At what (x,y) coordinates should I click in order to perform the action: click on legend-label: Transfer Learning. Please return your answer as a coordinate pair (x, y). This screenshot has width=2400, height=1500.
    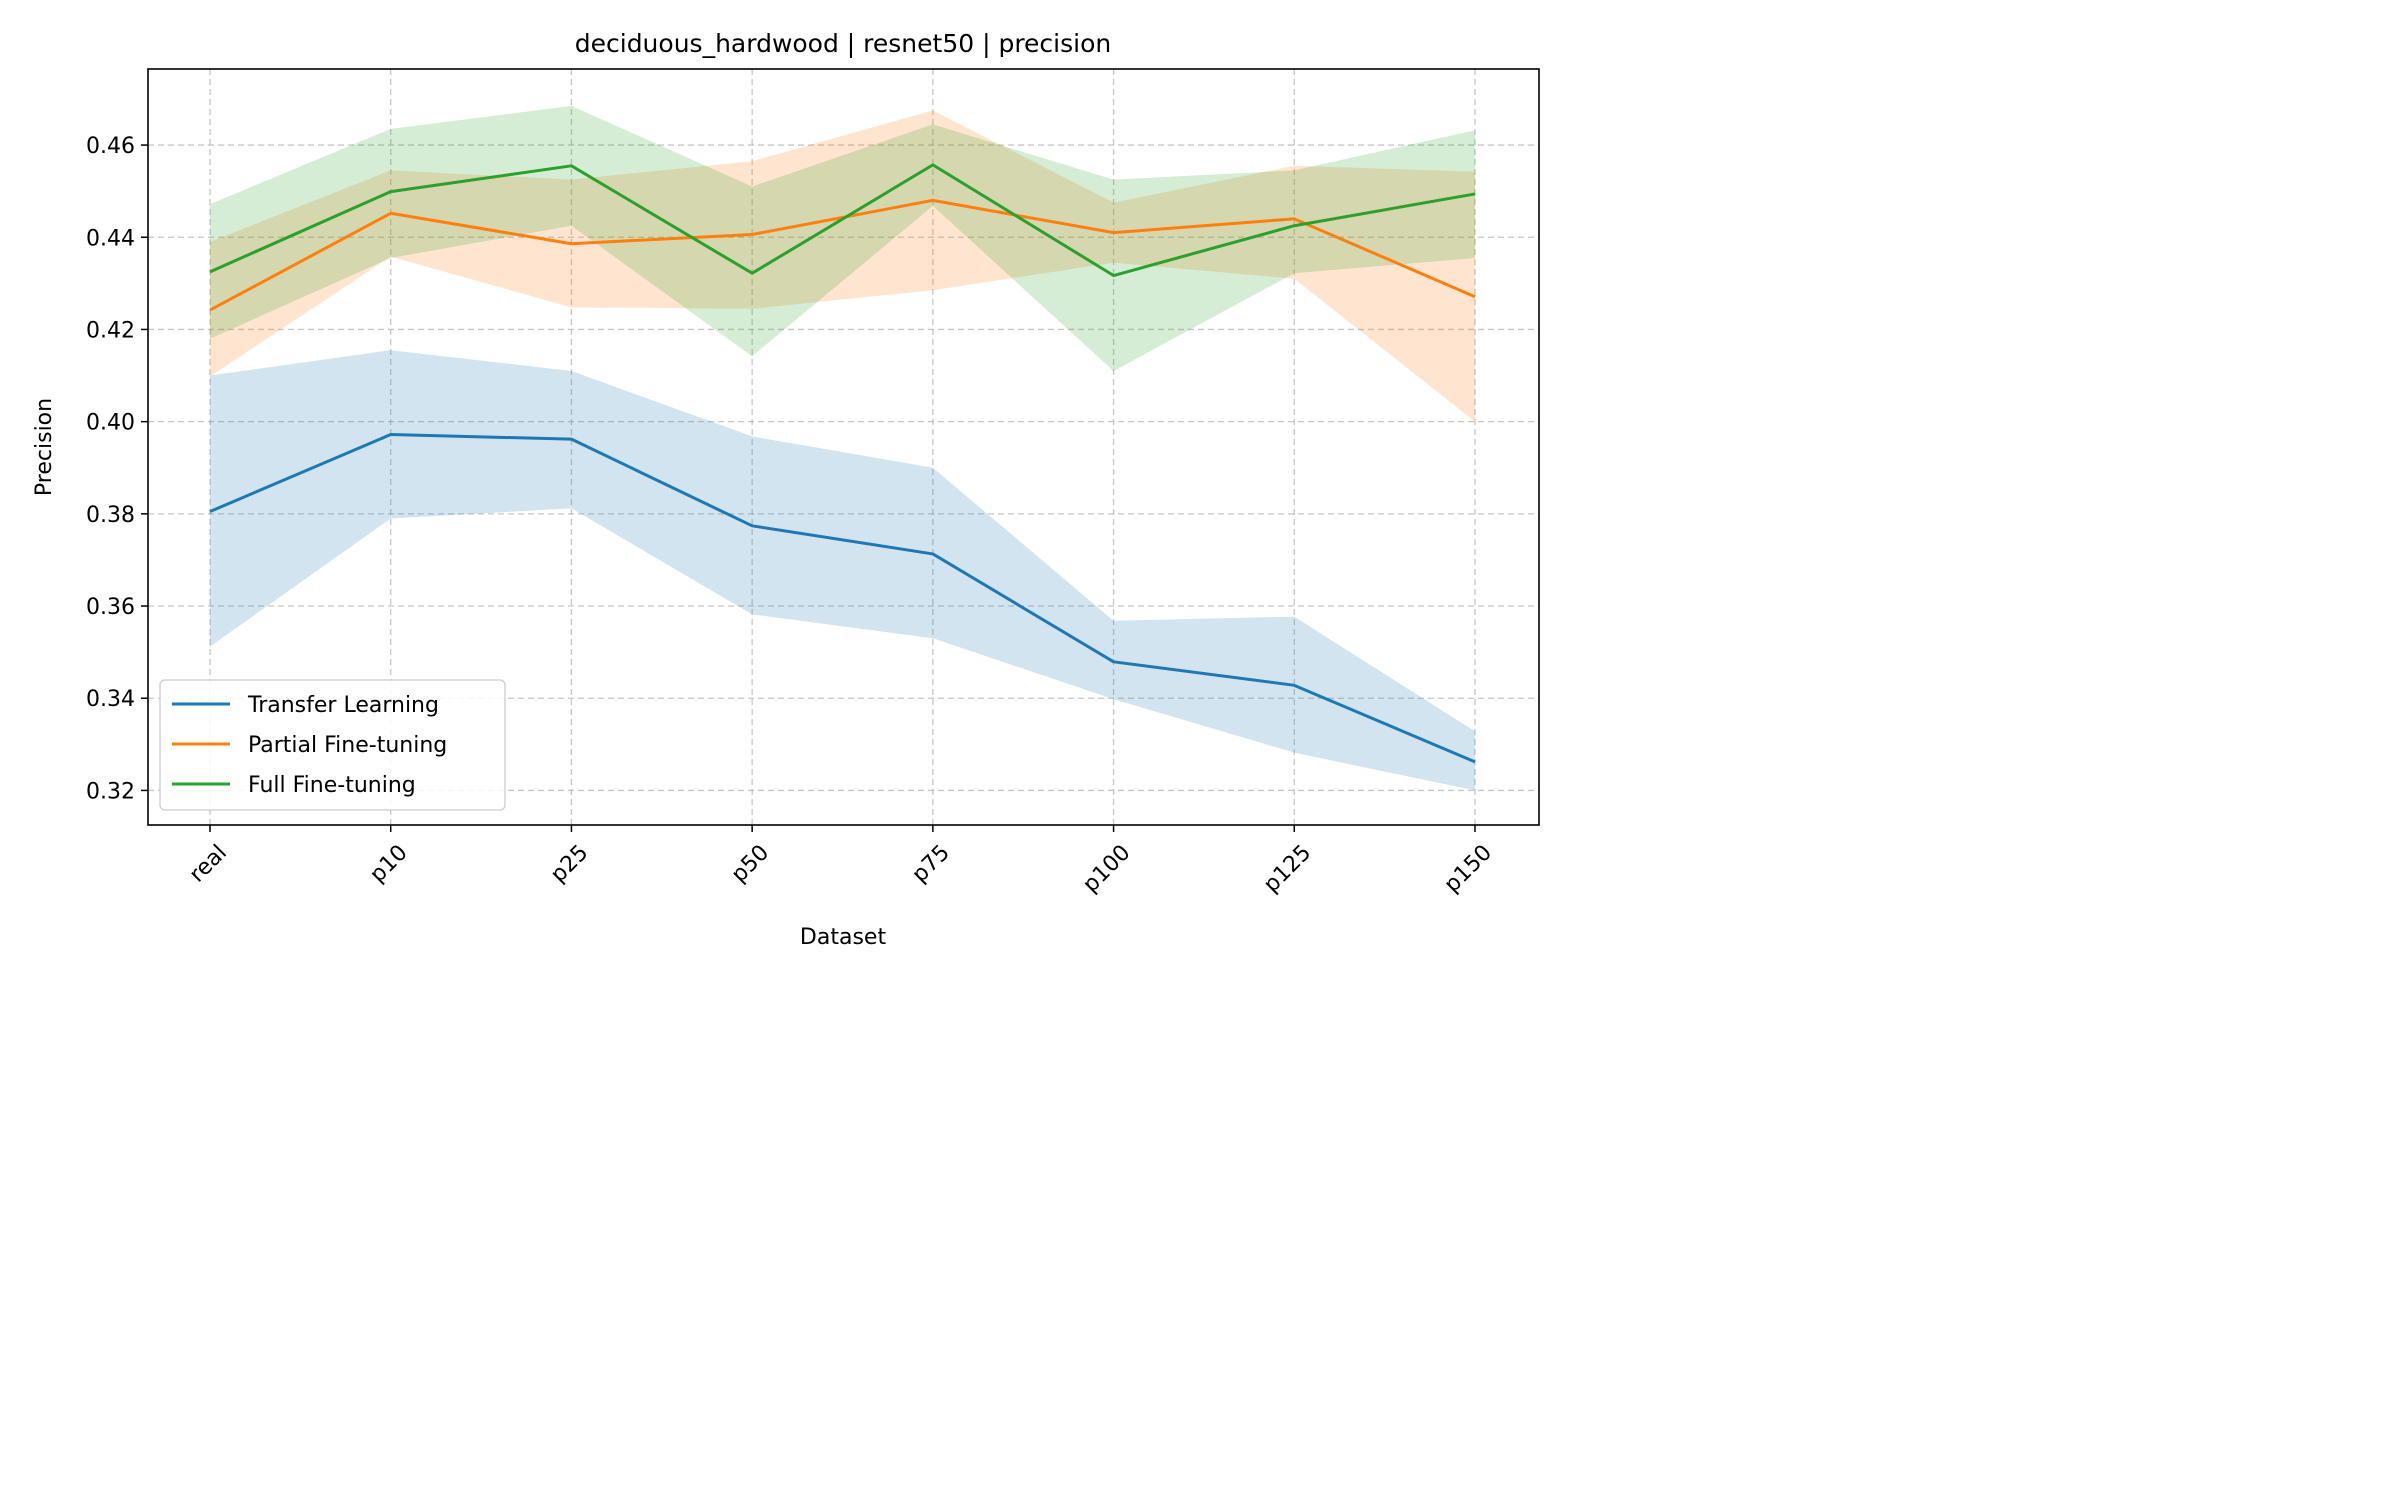
    Looking at the image, I should click on (343, 705).